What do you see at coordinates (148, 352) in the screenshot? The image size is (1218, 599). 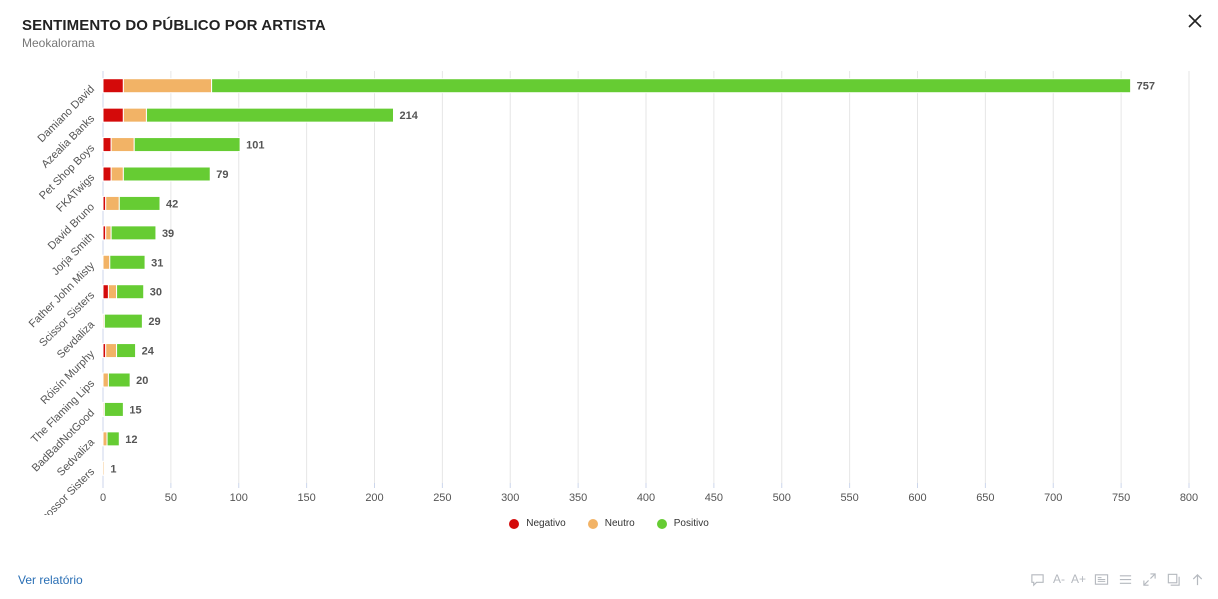 I see `bar-total-label: 24` at bounding box center [148, 352].